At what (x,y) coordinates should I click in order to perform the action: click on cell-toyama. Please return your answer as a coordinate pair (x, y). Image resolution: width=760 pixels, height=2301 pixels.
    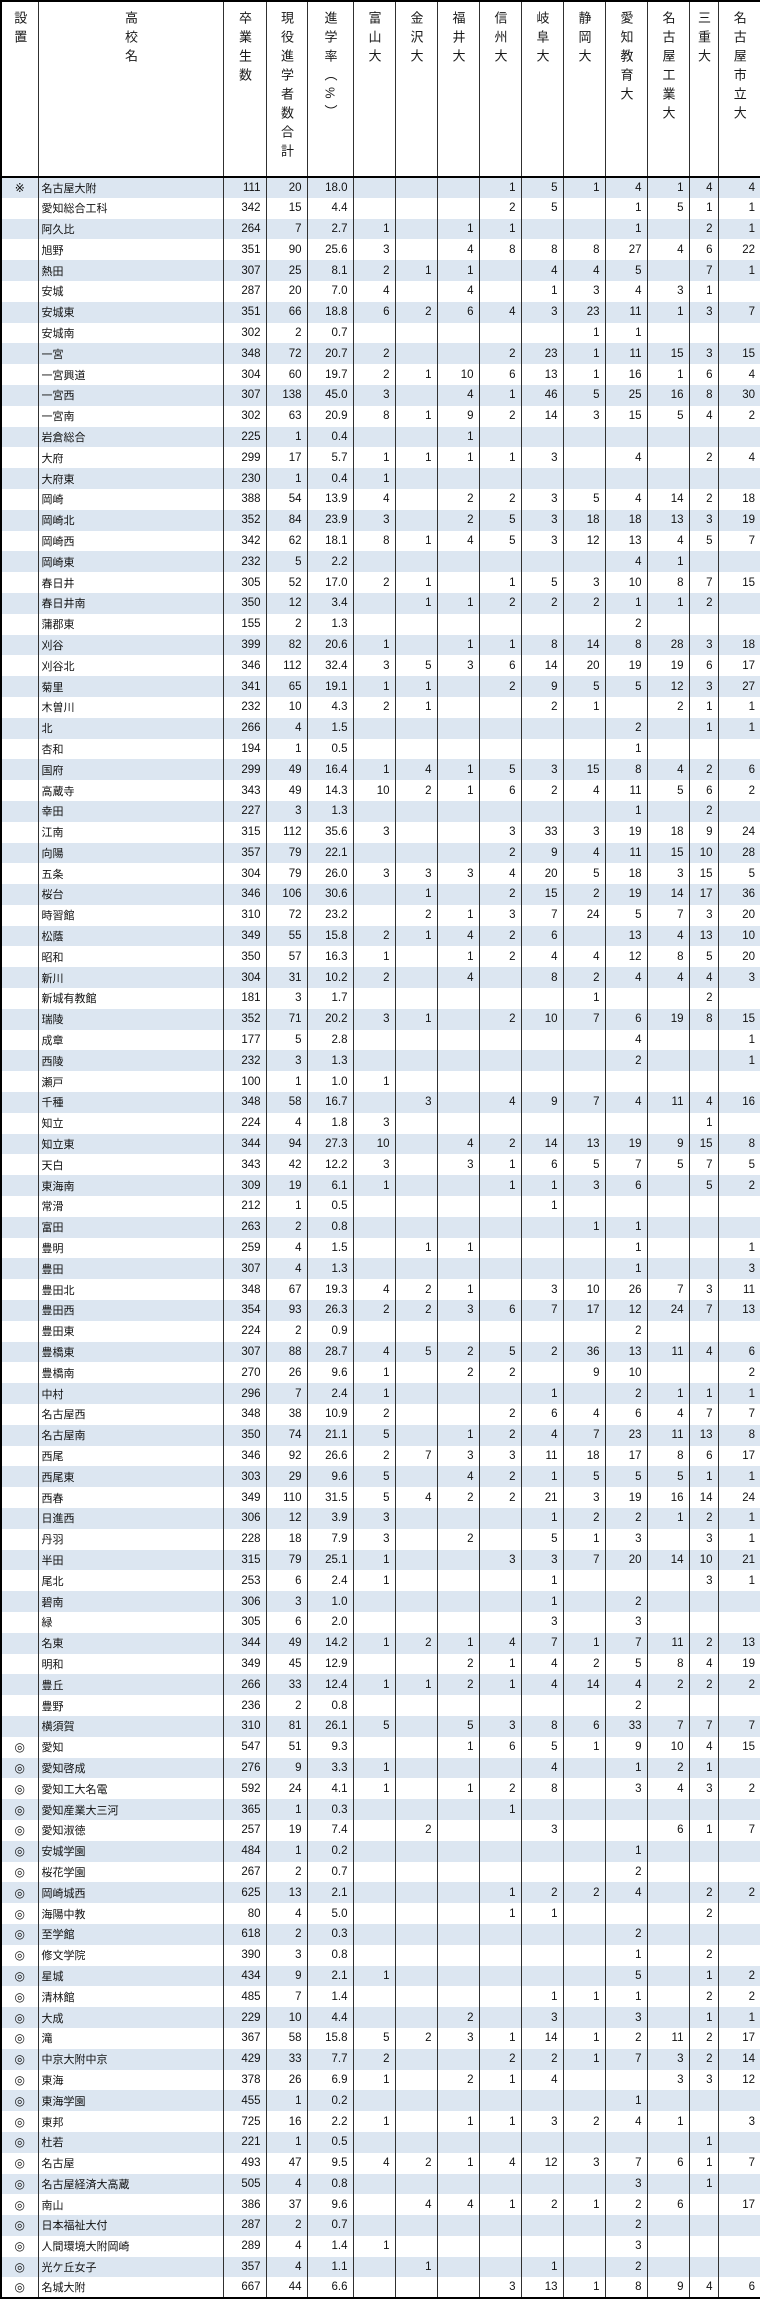
    Looking at the image, I should click on (374, 603).